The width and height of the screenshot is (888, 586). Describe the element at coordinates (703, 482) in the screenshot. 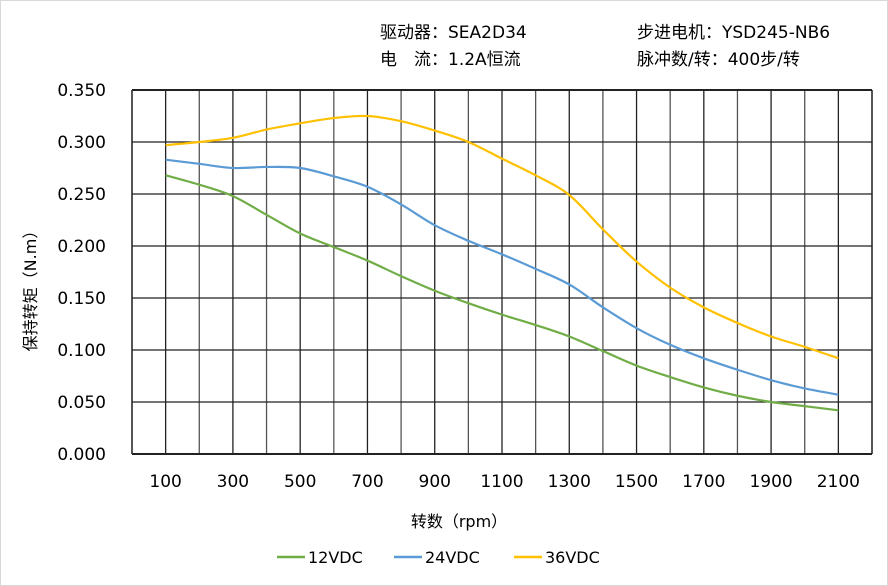

I see `x-tick-label: 1700` at that location.